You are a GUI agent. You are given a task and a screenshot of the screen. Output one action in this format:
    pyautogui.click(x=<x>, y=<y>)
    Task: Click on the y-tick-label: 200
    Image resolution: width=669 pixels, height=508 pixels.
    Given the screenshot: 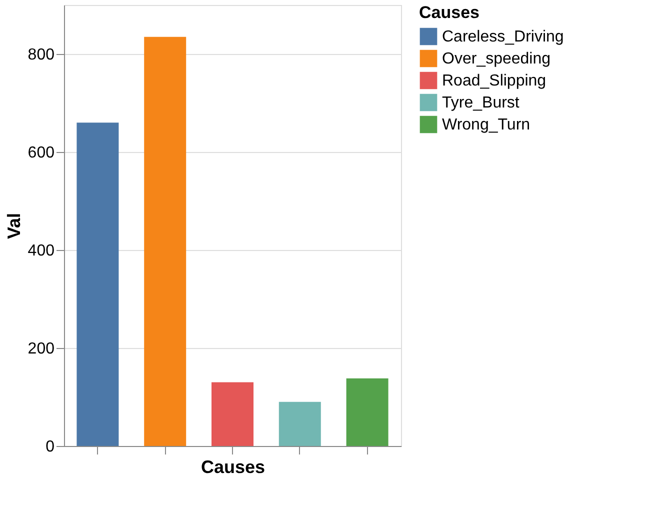 What is the action you would take?
    pyautogui.click(x=41, y=349)
    